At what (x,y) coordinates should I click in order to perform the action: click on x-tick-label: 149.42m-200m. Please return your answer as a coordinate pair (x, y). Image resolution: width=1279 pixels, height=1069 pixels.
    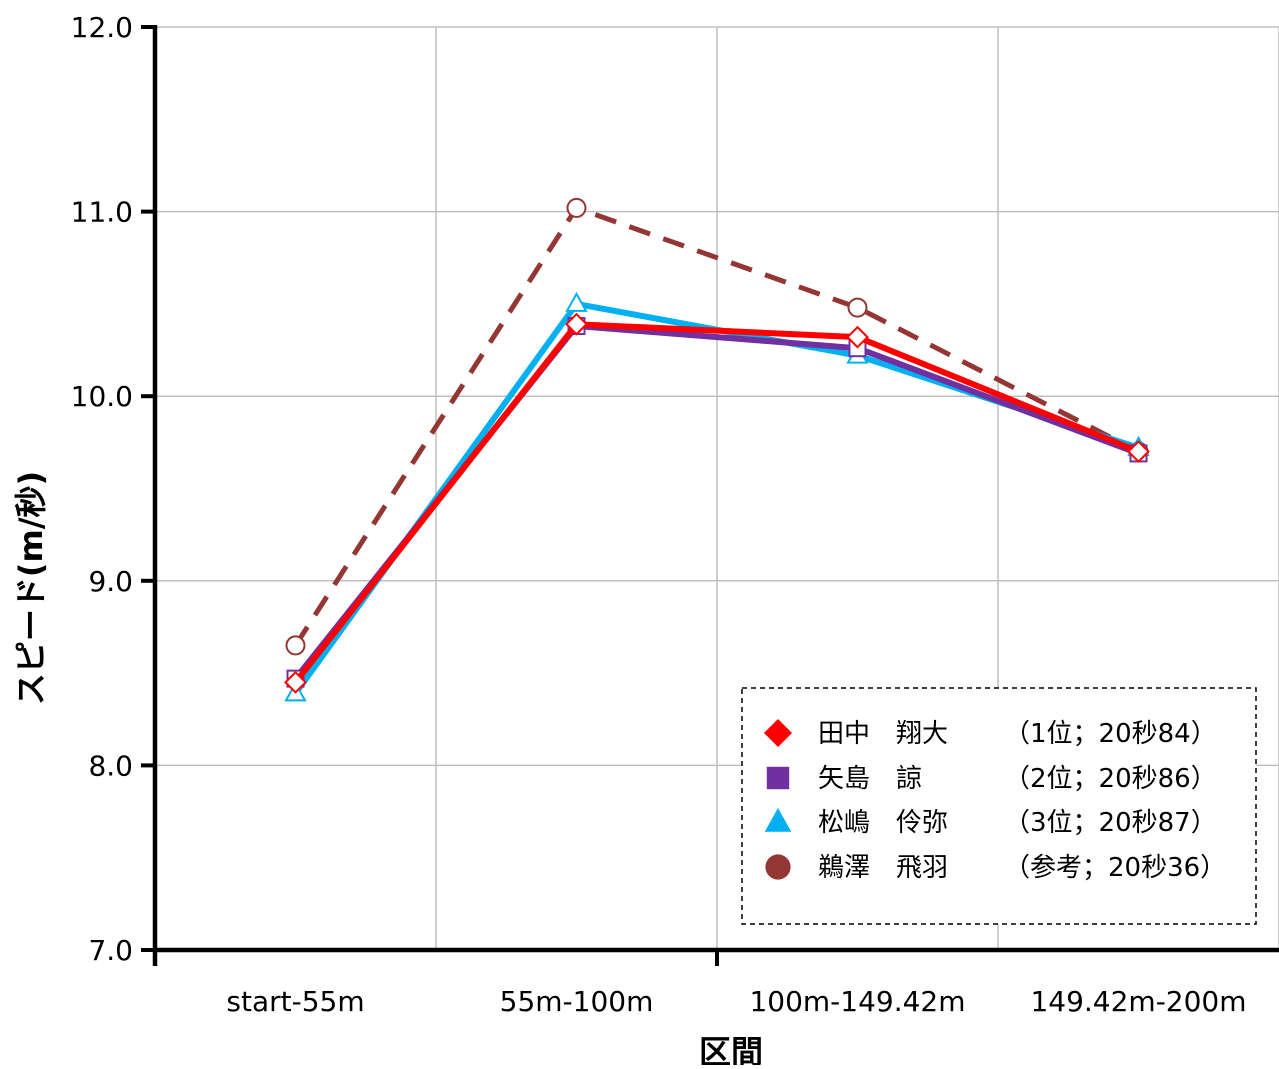
    Looking at the image, I should click on (1138, 1001).